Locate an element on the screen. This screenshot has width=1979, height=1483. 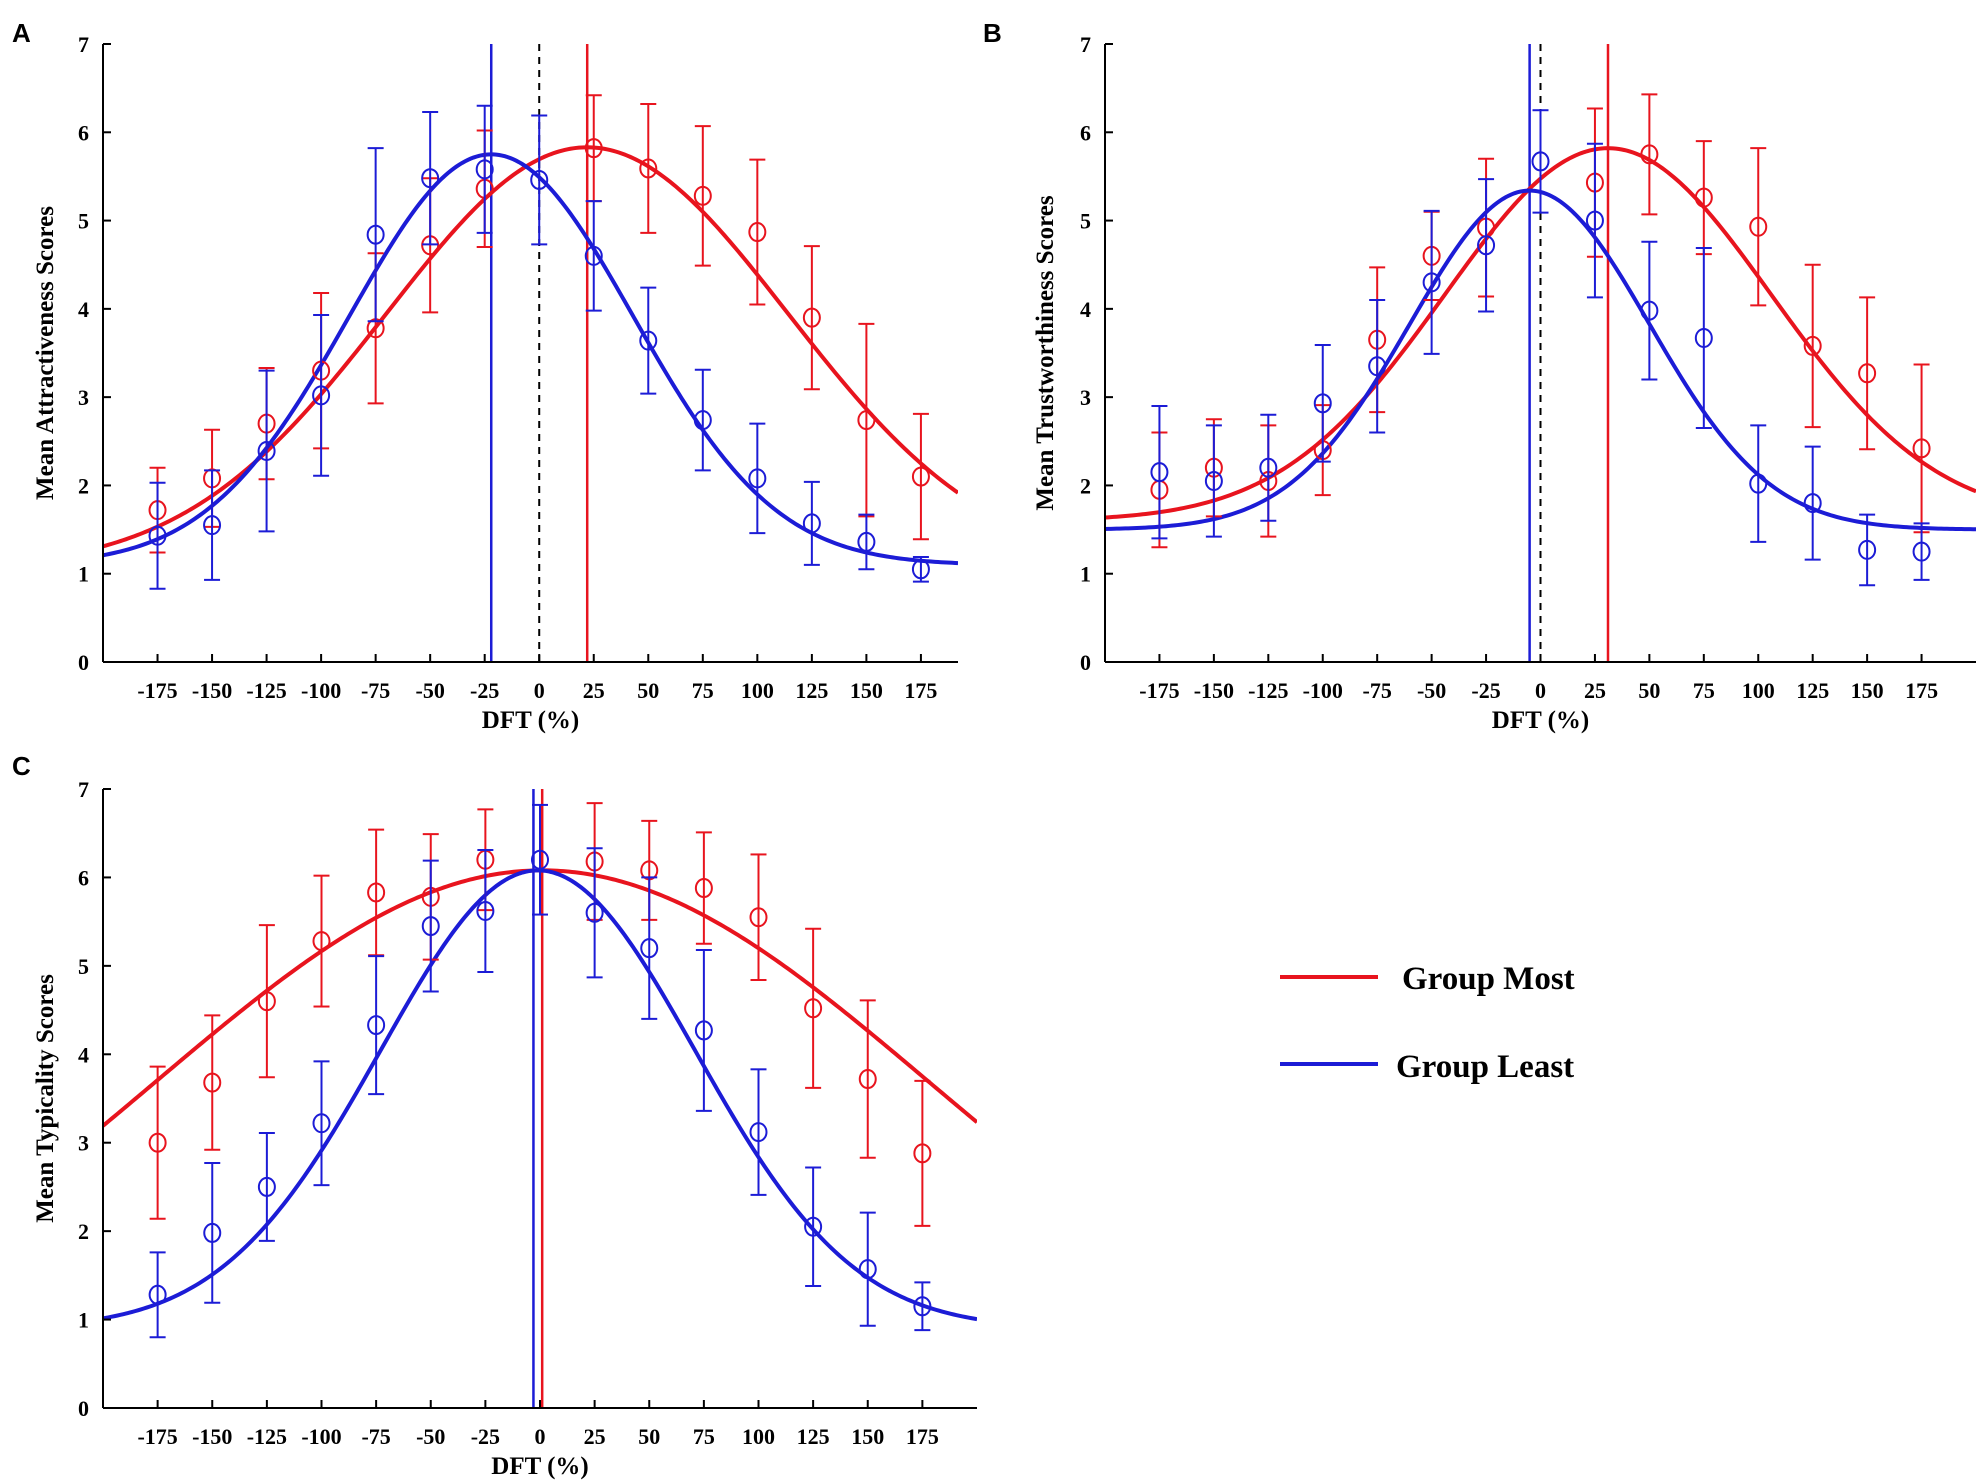
fit-curve-group-most is located at coordinates (530, 347).